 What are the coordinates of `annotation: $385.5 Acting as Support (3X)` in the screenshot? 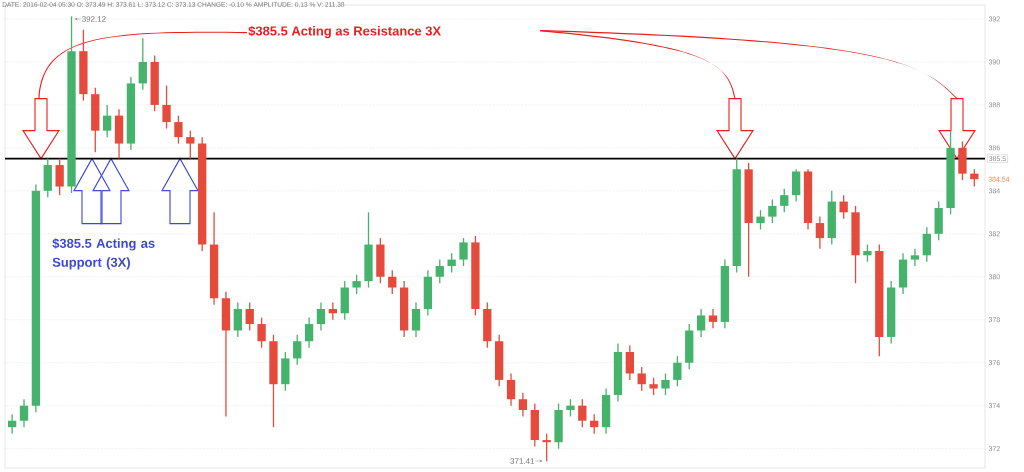 It's located at (103, 254).